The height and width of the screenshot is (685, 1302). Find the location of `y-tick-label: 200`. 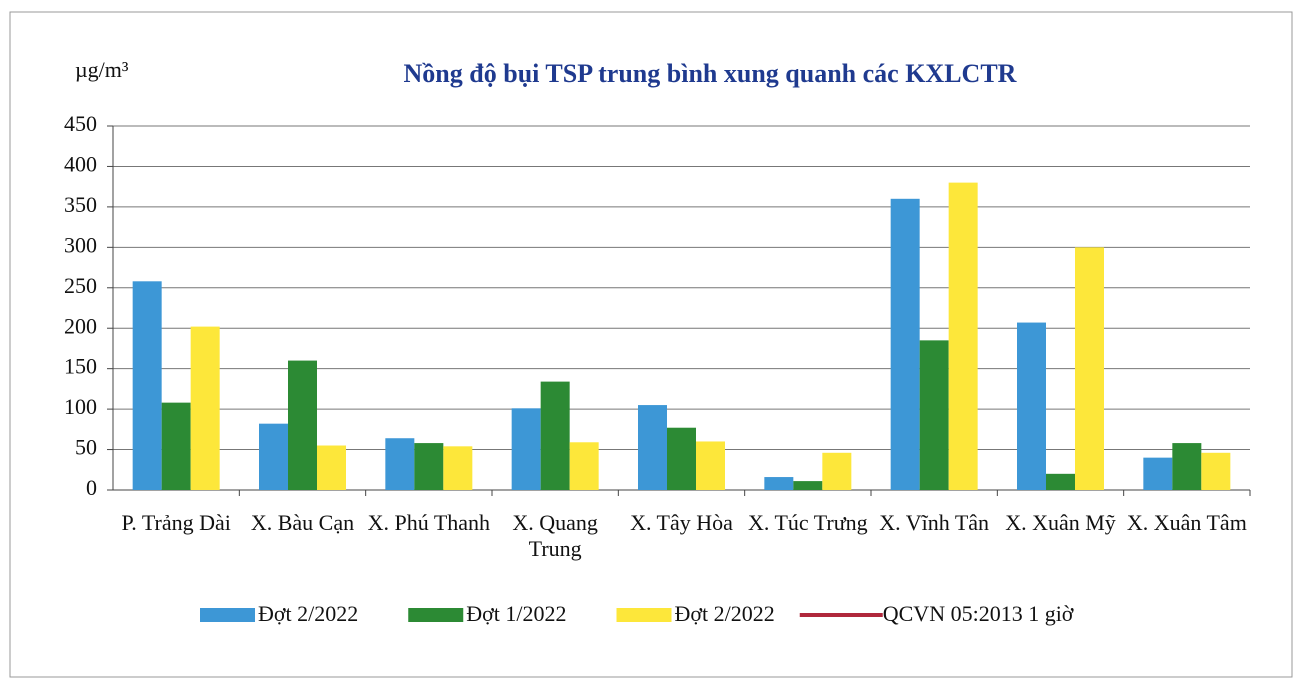

y-tick-label: 200 is located at coordinates (80, 325).